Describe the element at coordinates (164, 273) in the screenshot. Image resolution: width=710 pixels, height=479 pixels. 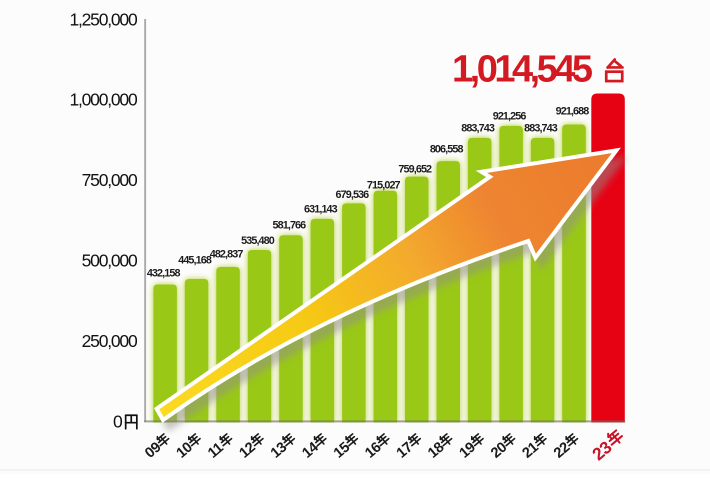
I see `svg-text: 432,158` at that location.